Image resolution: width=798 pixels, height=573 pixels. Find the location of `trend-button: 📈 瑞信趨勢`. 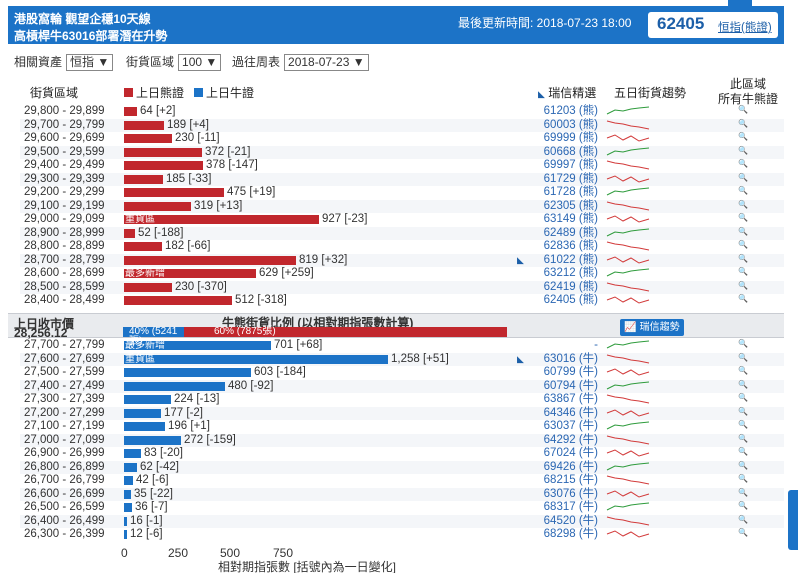

trend-button: 📈 瑞信趨勢 is located at coordinates (652, 327).